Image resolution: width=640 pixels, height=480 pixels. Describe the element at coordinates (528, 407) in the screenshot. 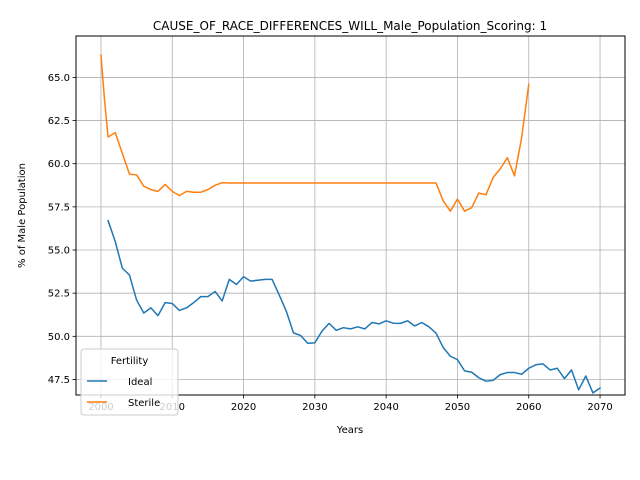

I see `x-tick-label: 2060` at that location.